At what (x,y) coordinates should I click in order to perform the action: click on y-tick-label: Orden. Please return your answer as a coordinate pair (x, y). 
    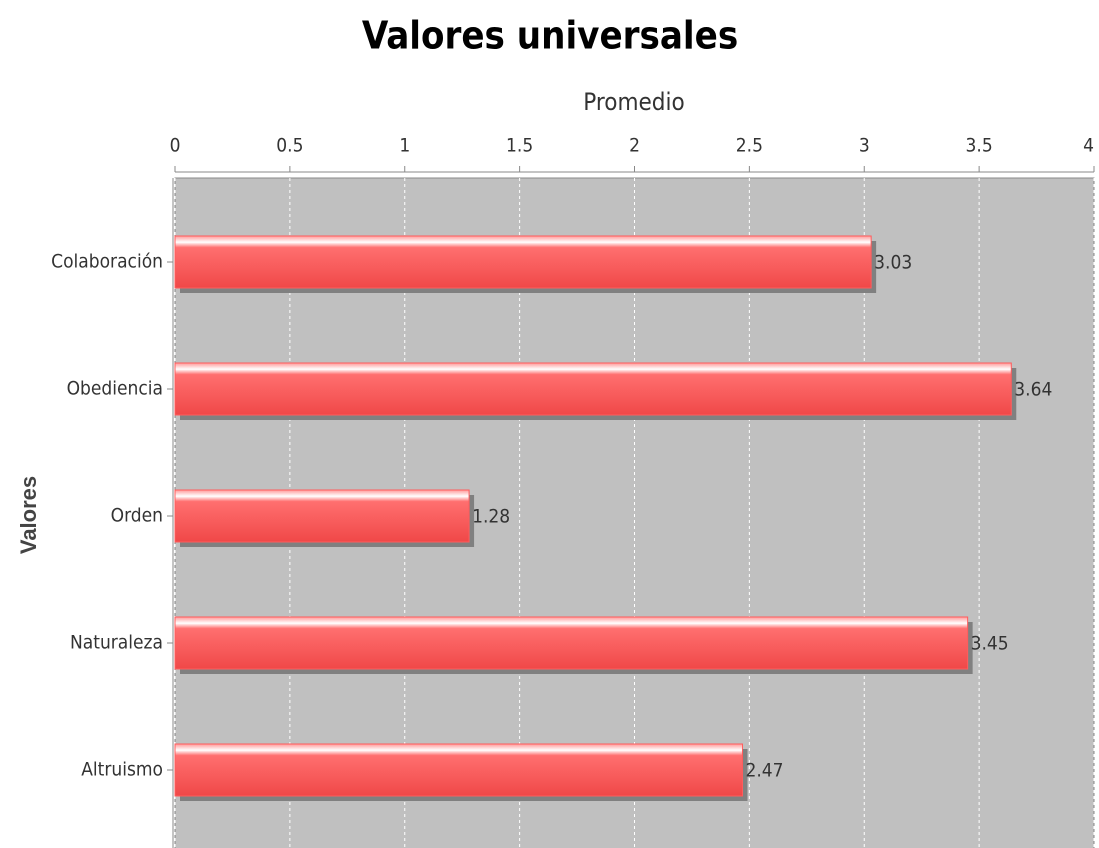
    Looking at the image, I should click on (137, 516).